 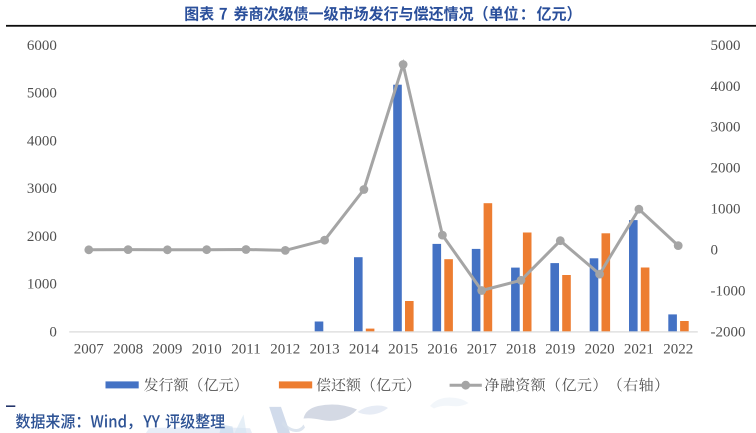 I want to click on svg-text: 2010, so click(x=207, y=349).